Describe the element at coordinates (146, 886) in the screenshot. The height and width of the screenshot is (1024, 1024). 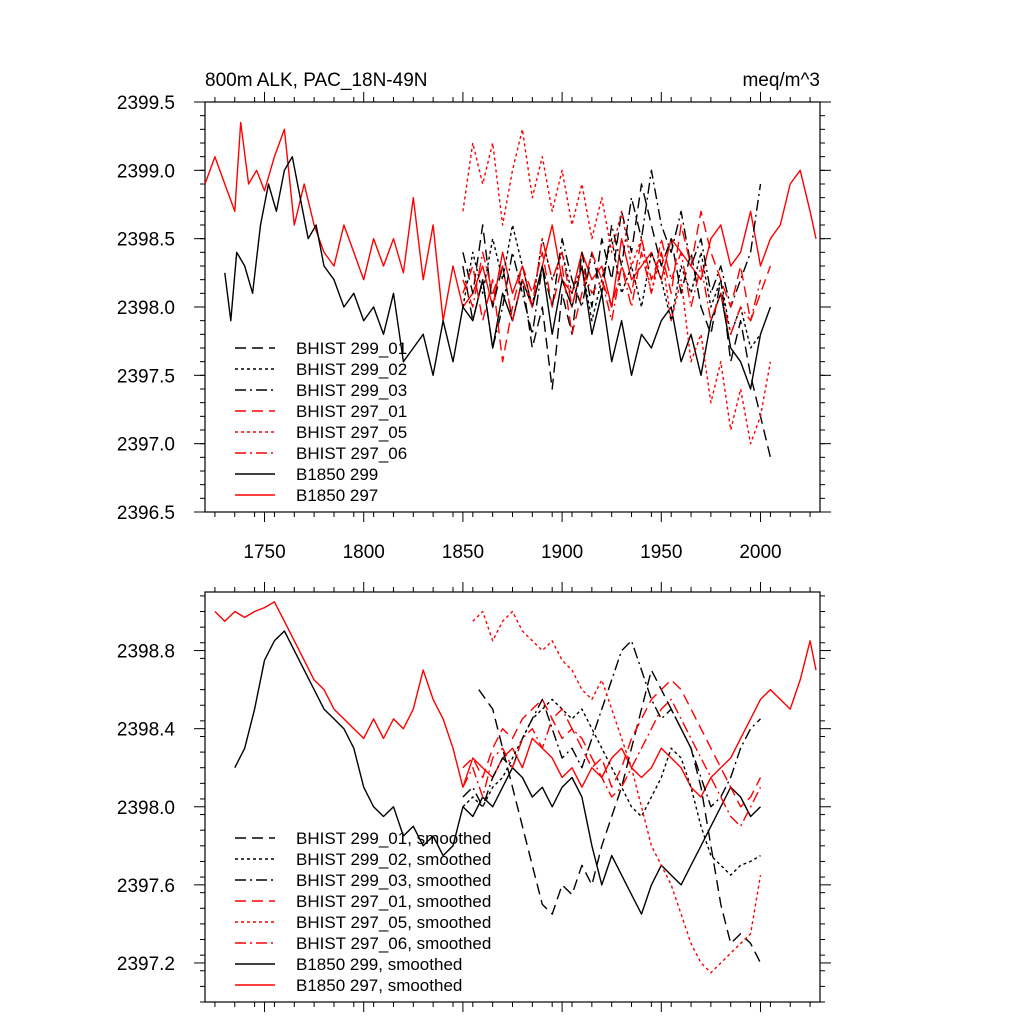
I see `y-tick-label: 2397.6` at that location.